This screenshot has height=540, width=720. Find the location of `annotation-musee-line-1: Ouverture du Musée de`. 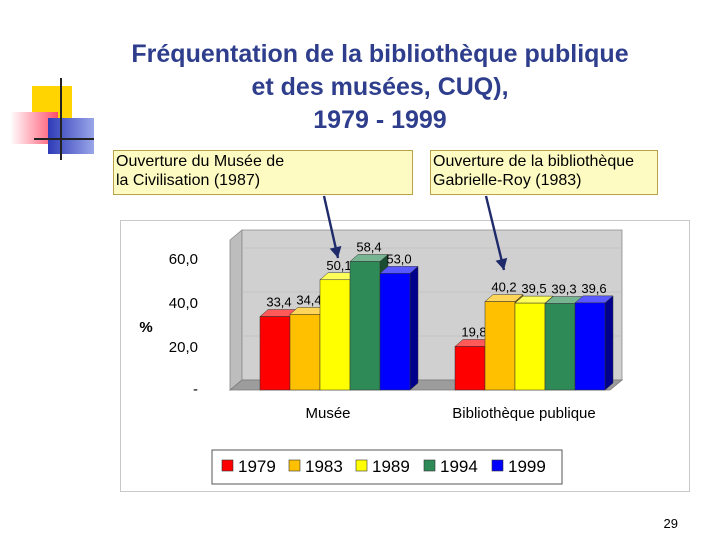

annotation-musee-line-1: Ouverture du Musée de is located at coordinates (200, 161).